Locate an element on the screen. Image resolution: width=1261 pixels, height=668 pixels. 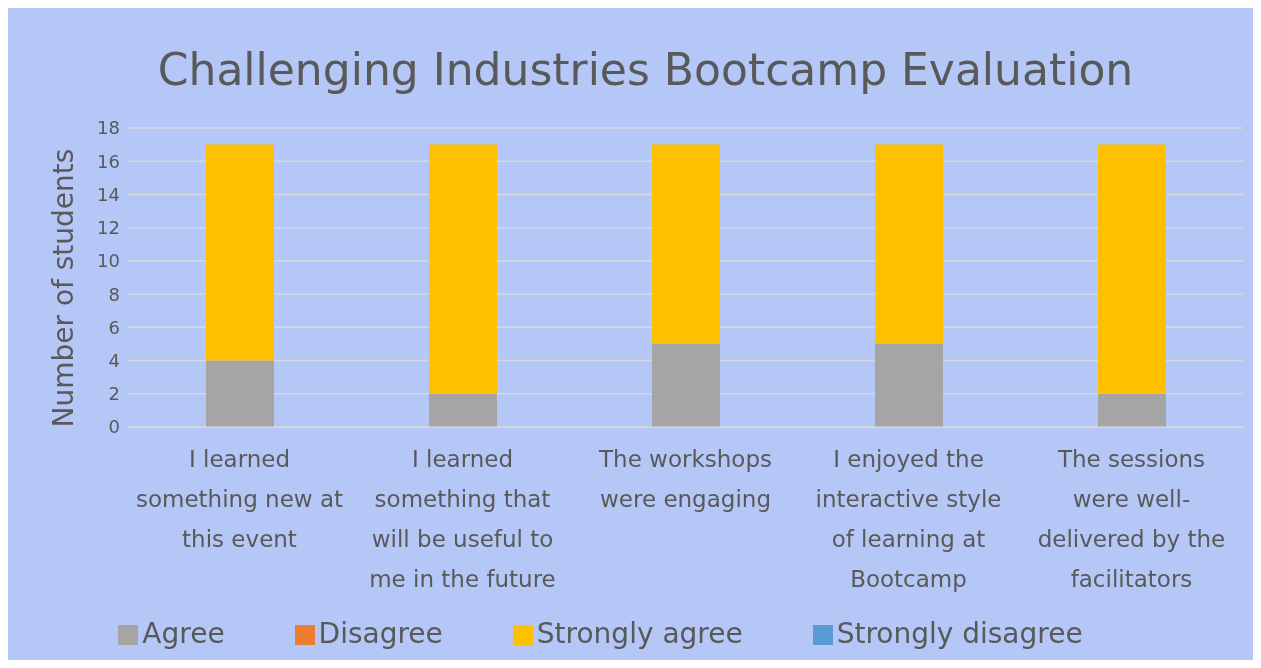
chart-title: Challenging Industries Bootcamp Evaluation is located at coordinates (645, 69).